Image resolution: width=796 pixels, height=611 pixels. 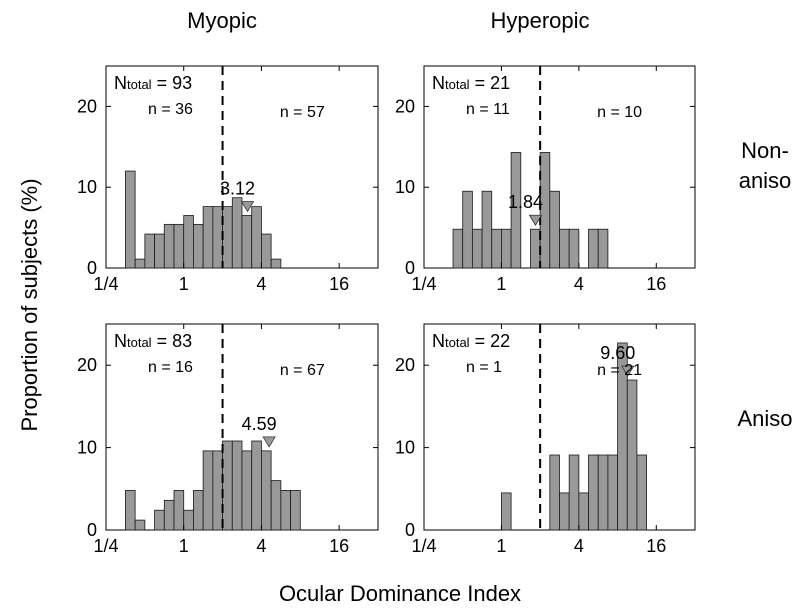 I want to click on panel-3: 0 10 20 1/4 1 4 16 9.60 Ntotal = 22 n = 1 n = 21, so click(x=545, y=439).